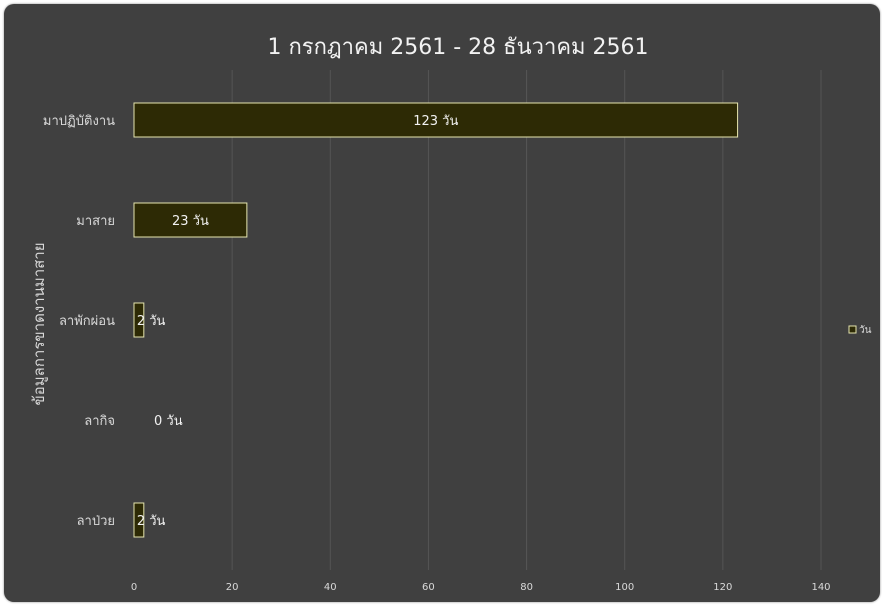  I want to click on x-tick-label: 120, so click(722, 587).